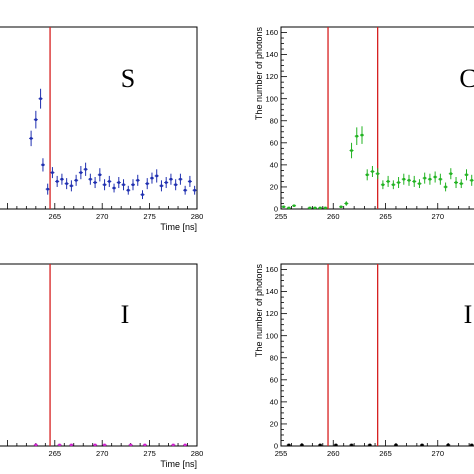 Image resolution: width=474 pixels, height=474 pixels. What do you see at coordinates (468, 314) in the screenshot?
I see `panel-letter: I` at bounding box center [468, 314].